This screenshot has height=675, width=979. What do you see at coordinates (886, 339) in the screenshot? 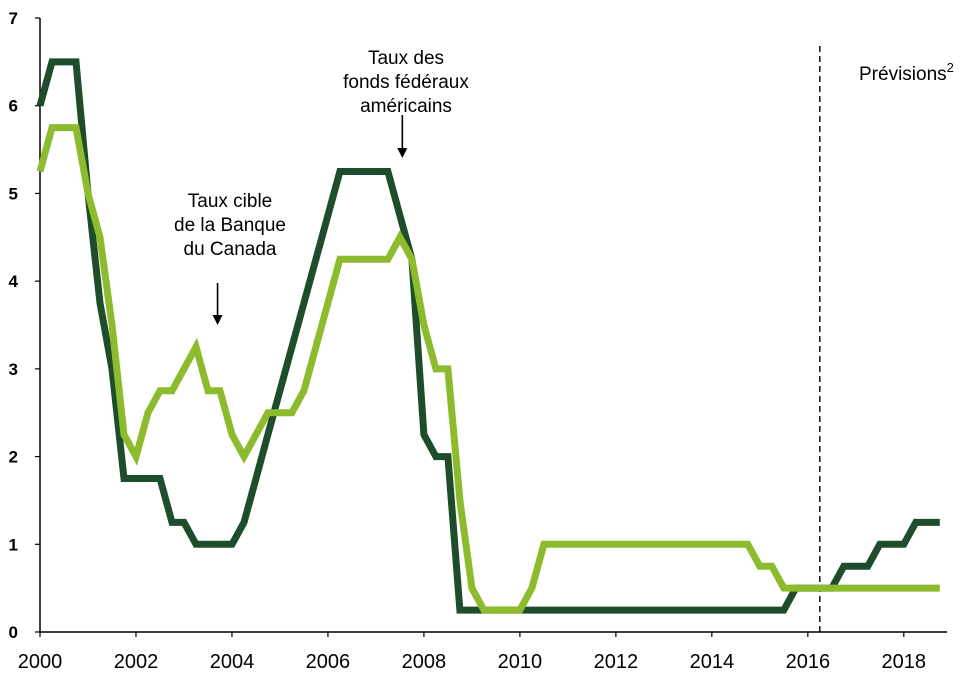
I see `forecast-divider: Prévisions2` at bounding box center [886, 339].